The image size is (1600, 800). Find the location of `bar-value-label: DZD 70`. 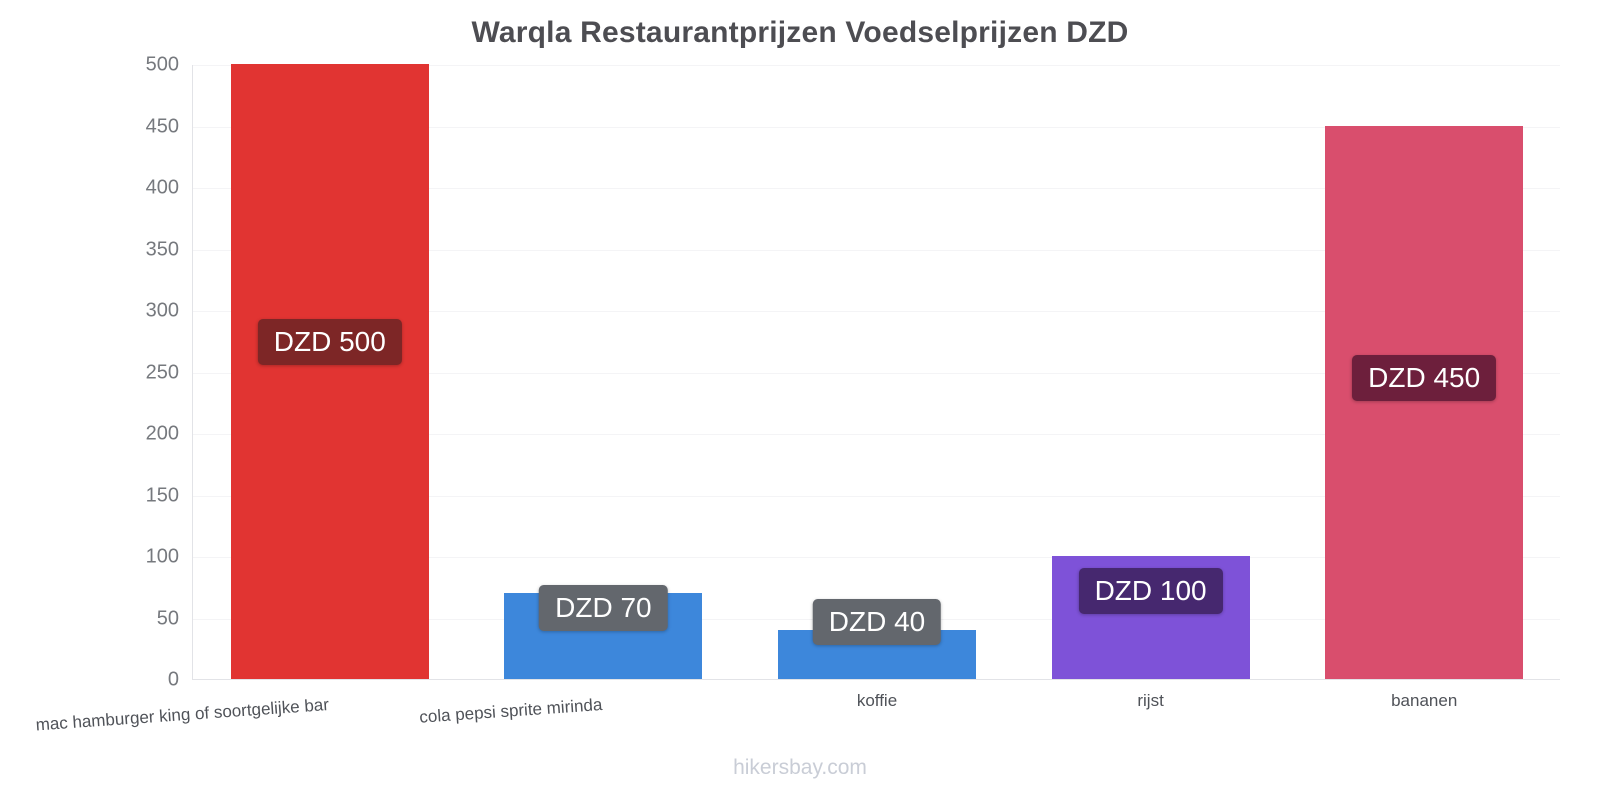

bar-value-label: DZD 70 is located at coordinates (603, 607).